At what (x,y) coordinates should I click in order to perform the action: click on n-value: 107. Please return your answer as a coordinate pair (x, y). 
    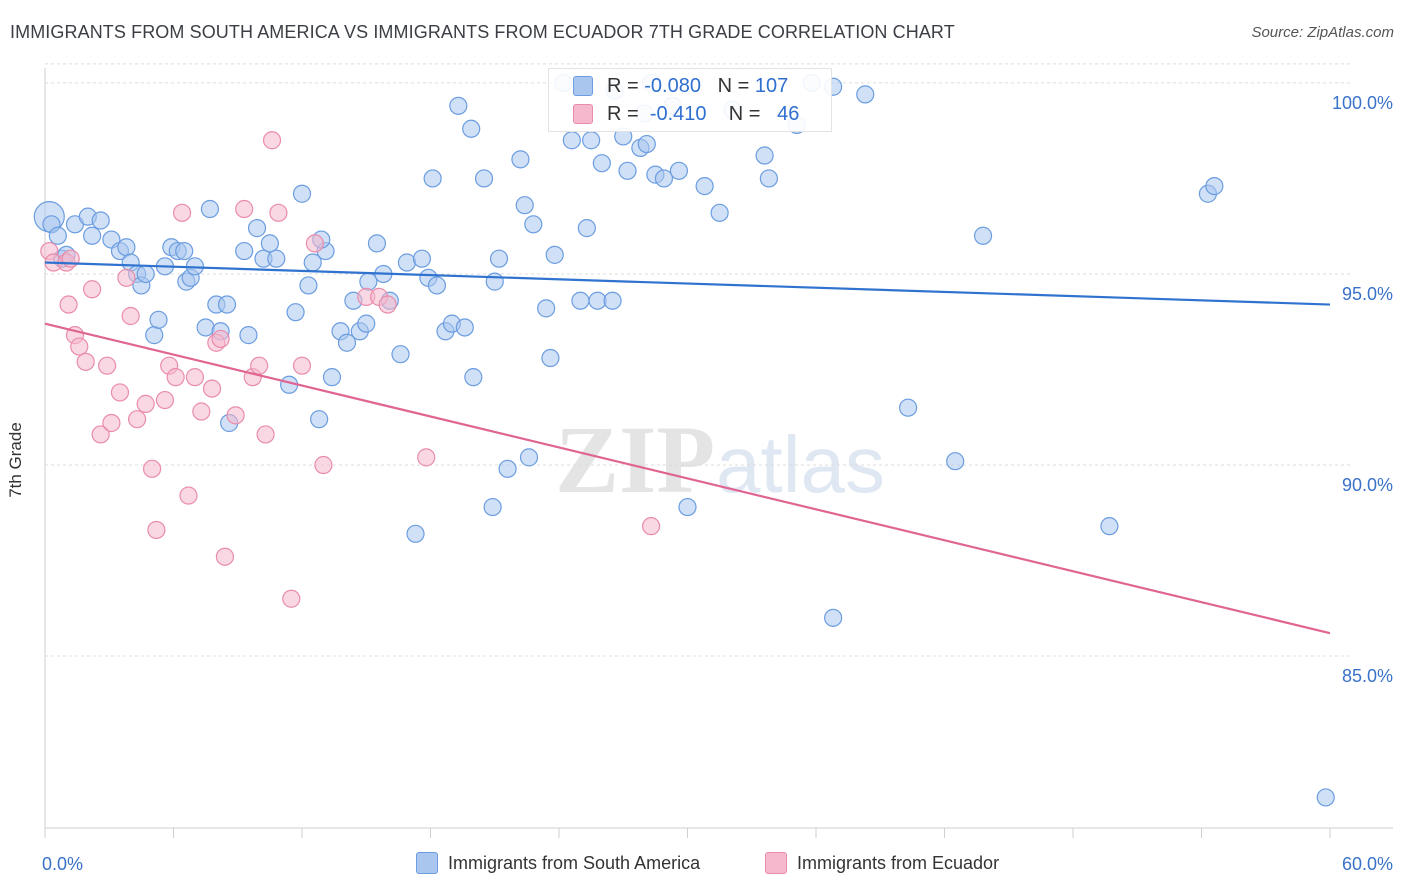
    Looking at the image, I should click on (771, 85).